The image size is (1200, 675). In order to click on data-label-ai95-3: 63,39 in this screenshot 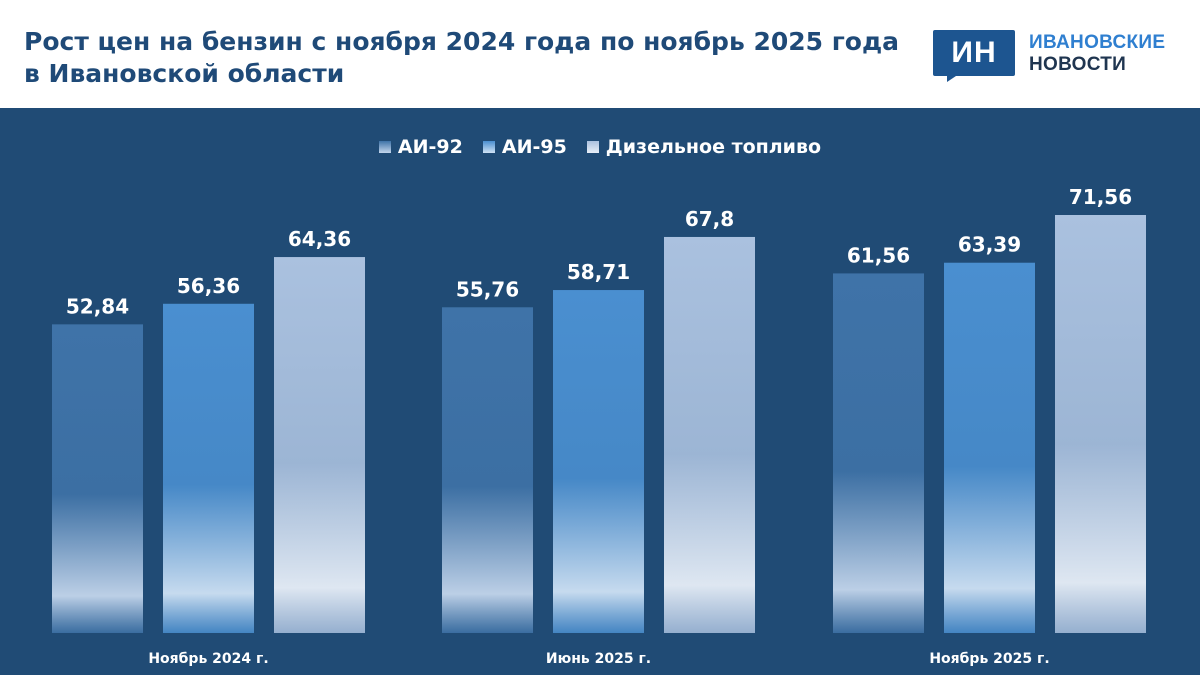, I will do `click(989, 245)`.